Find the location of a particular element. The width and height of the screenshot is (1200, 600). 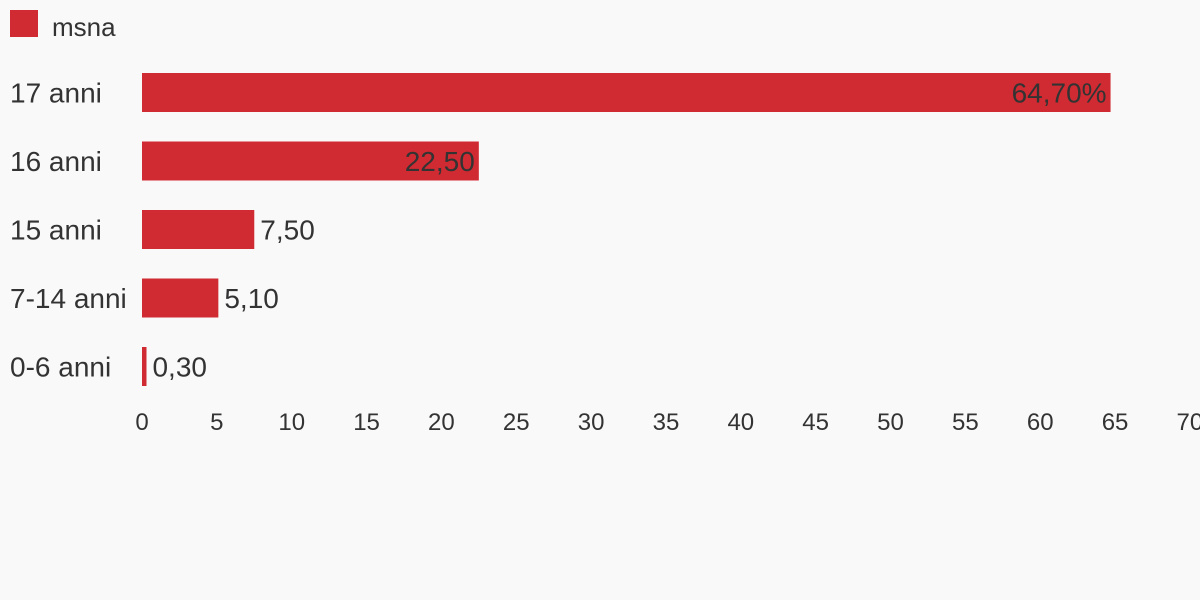

legend: msna is located at coordinates (63, 26).